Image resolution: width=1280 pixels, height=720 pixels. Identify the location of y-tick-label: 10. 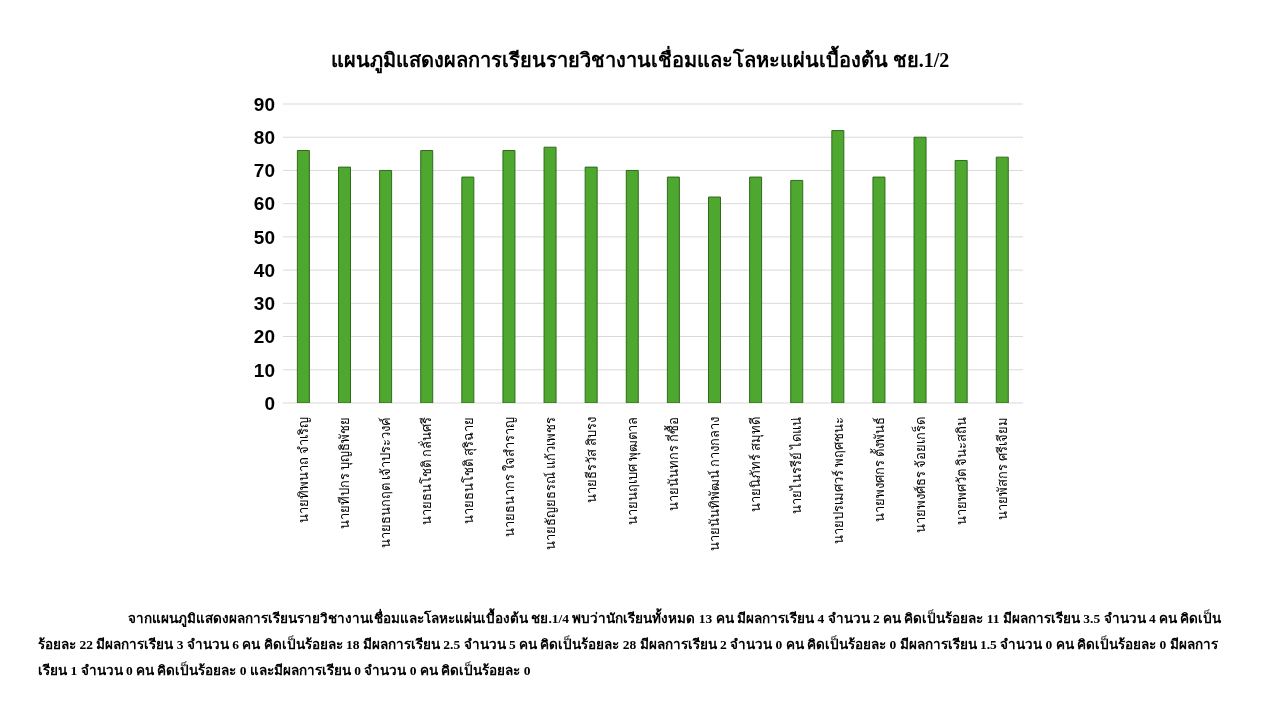
(264, 370).